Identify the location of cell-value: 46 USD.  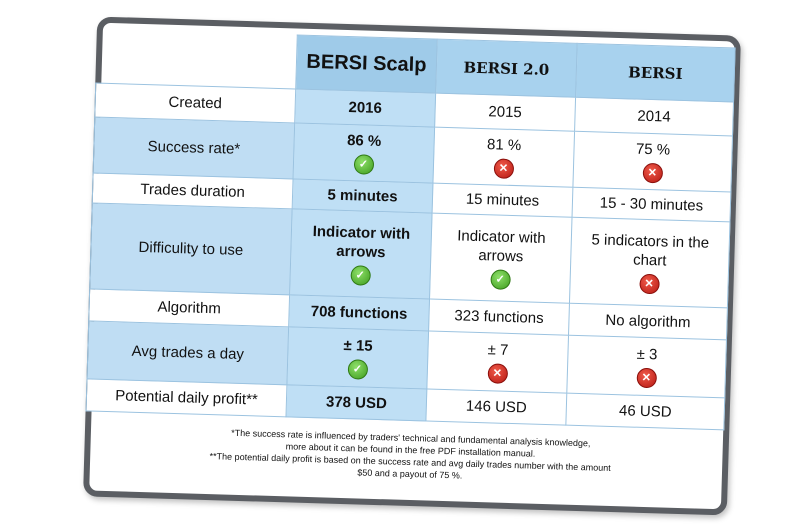
(645, 411).